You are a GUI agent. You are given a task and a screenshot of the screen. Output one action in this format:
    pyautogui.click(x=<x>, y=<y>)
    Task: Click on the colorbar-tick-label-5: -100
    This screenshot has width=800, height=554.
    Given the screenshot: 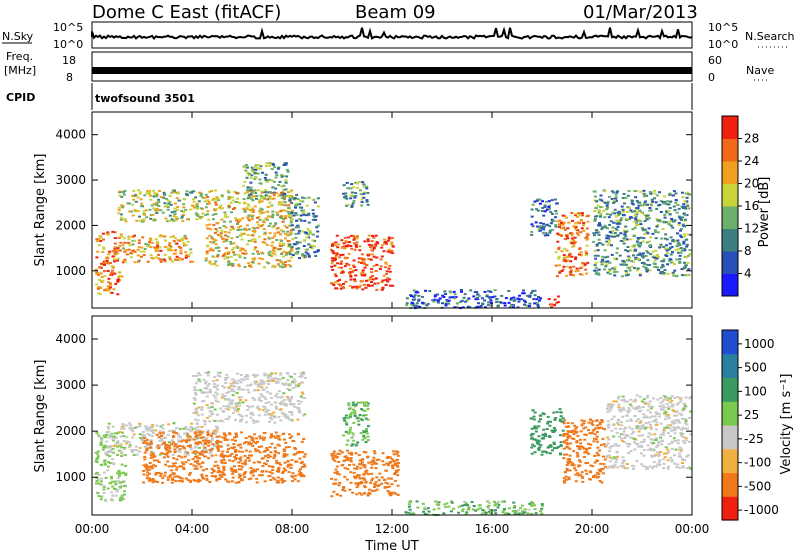 What is the action you would take?
    pyautogui.click(x=757, y=463)
    